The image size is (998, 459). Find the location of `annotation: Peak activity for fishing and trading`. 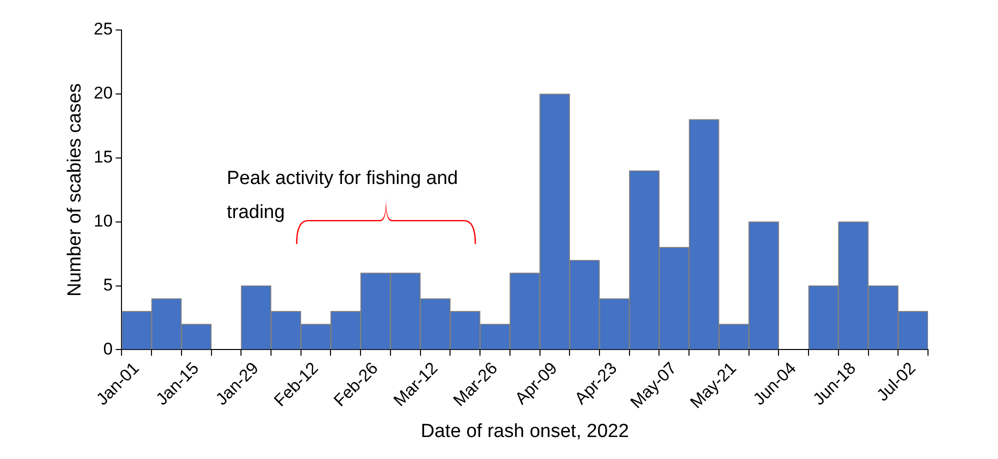

annotation: Peak activity for fishing and trading is located at coordinates (342, 195).